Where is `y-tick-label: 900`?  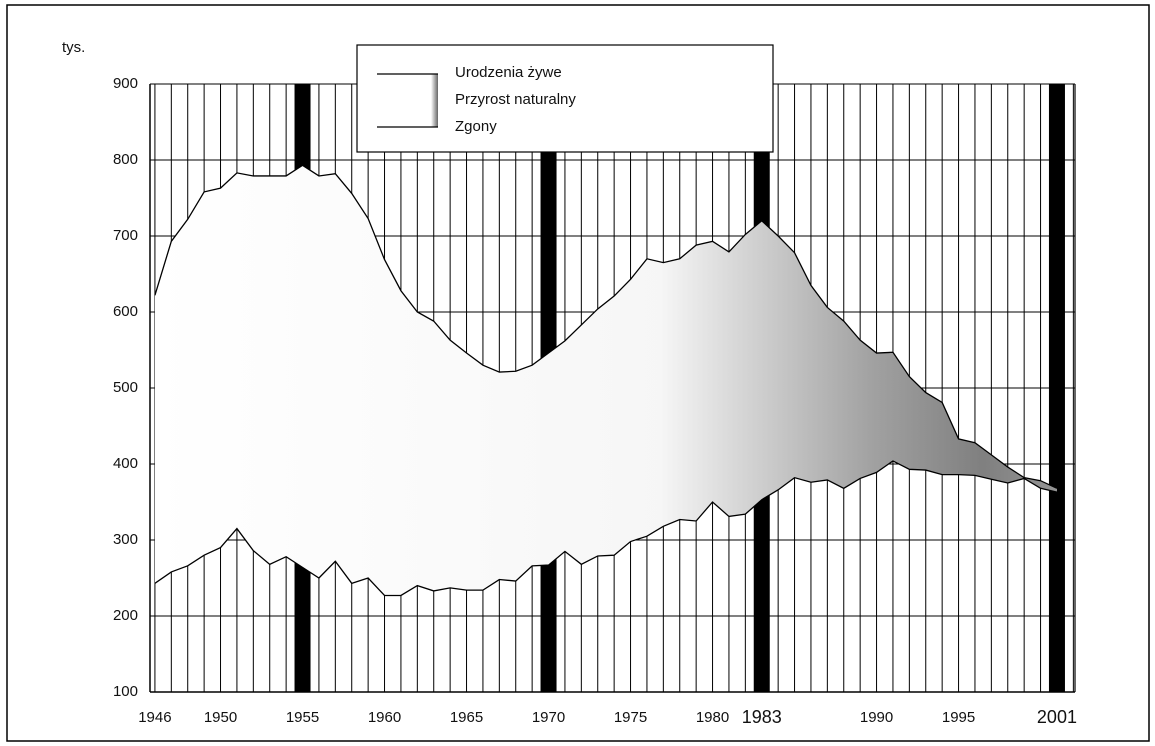 y-tick-label: 900 is located at coordinates (125, 83).